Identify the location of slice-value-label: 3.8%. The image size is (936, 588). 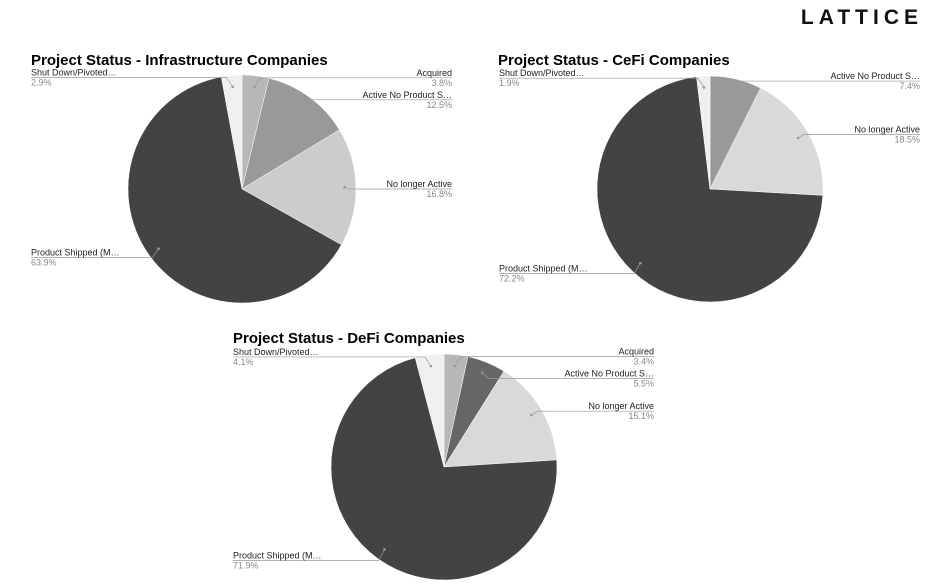
(441, 83).